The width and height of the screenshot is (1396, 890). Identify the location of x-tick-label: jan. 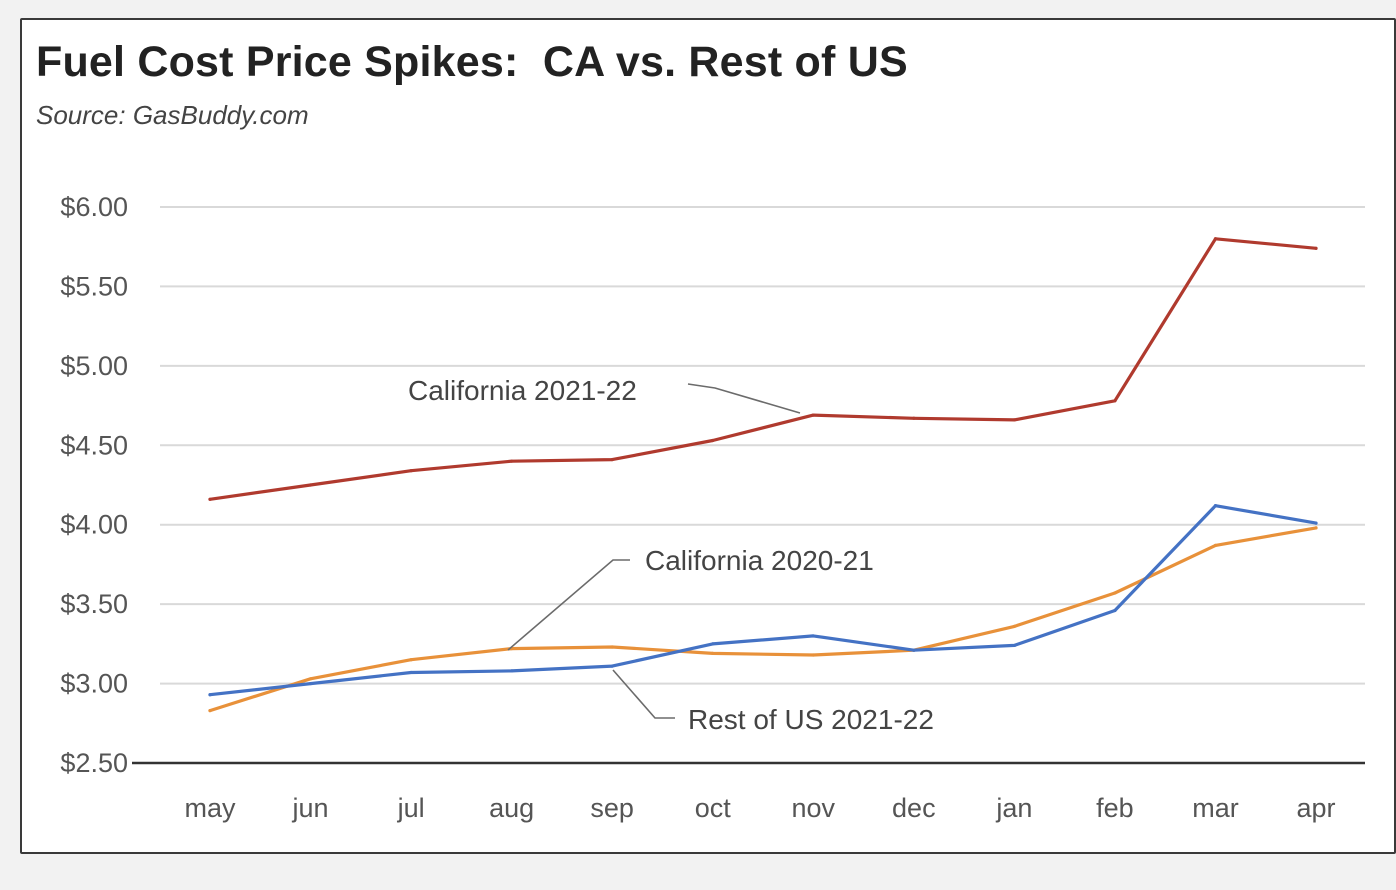
(1013, 808).